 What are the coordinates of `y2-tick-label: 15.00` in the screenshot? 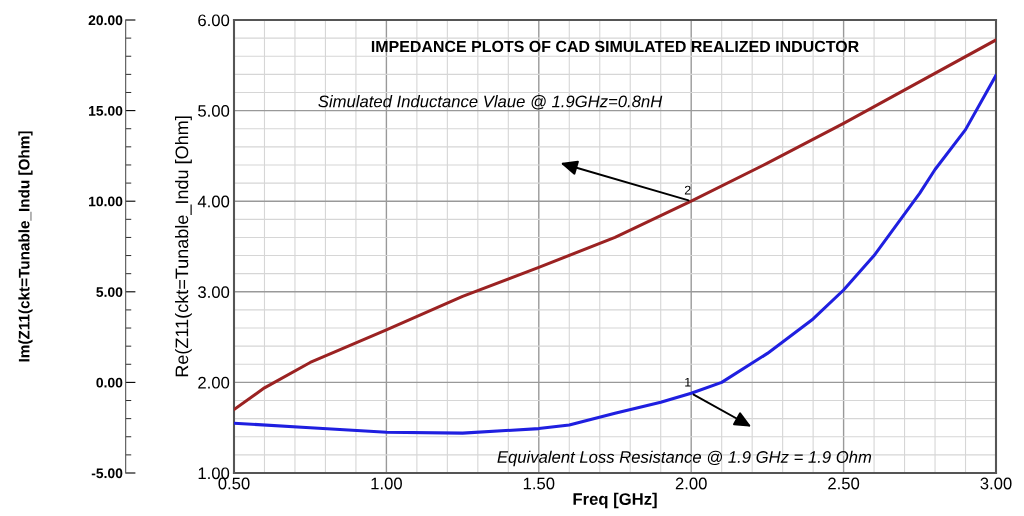 It's located at (106, 110).